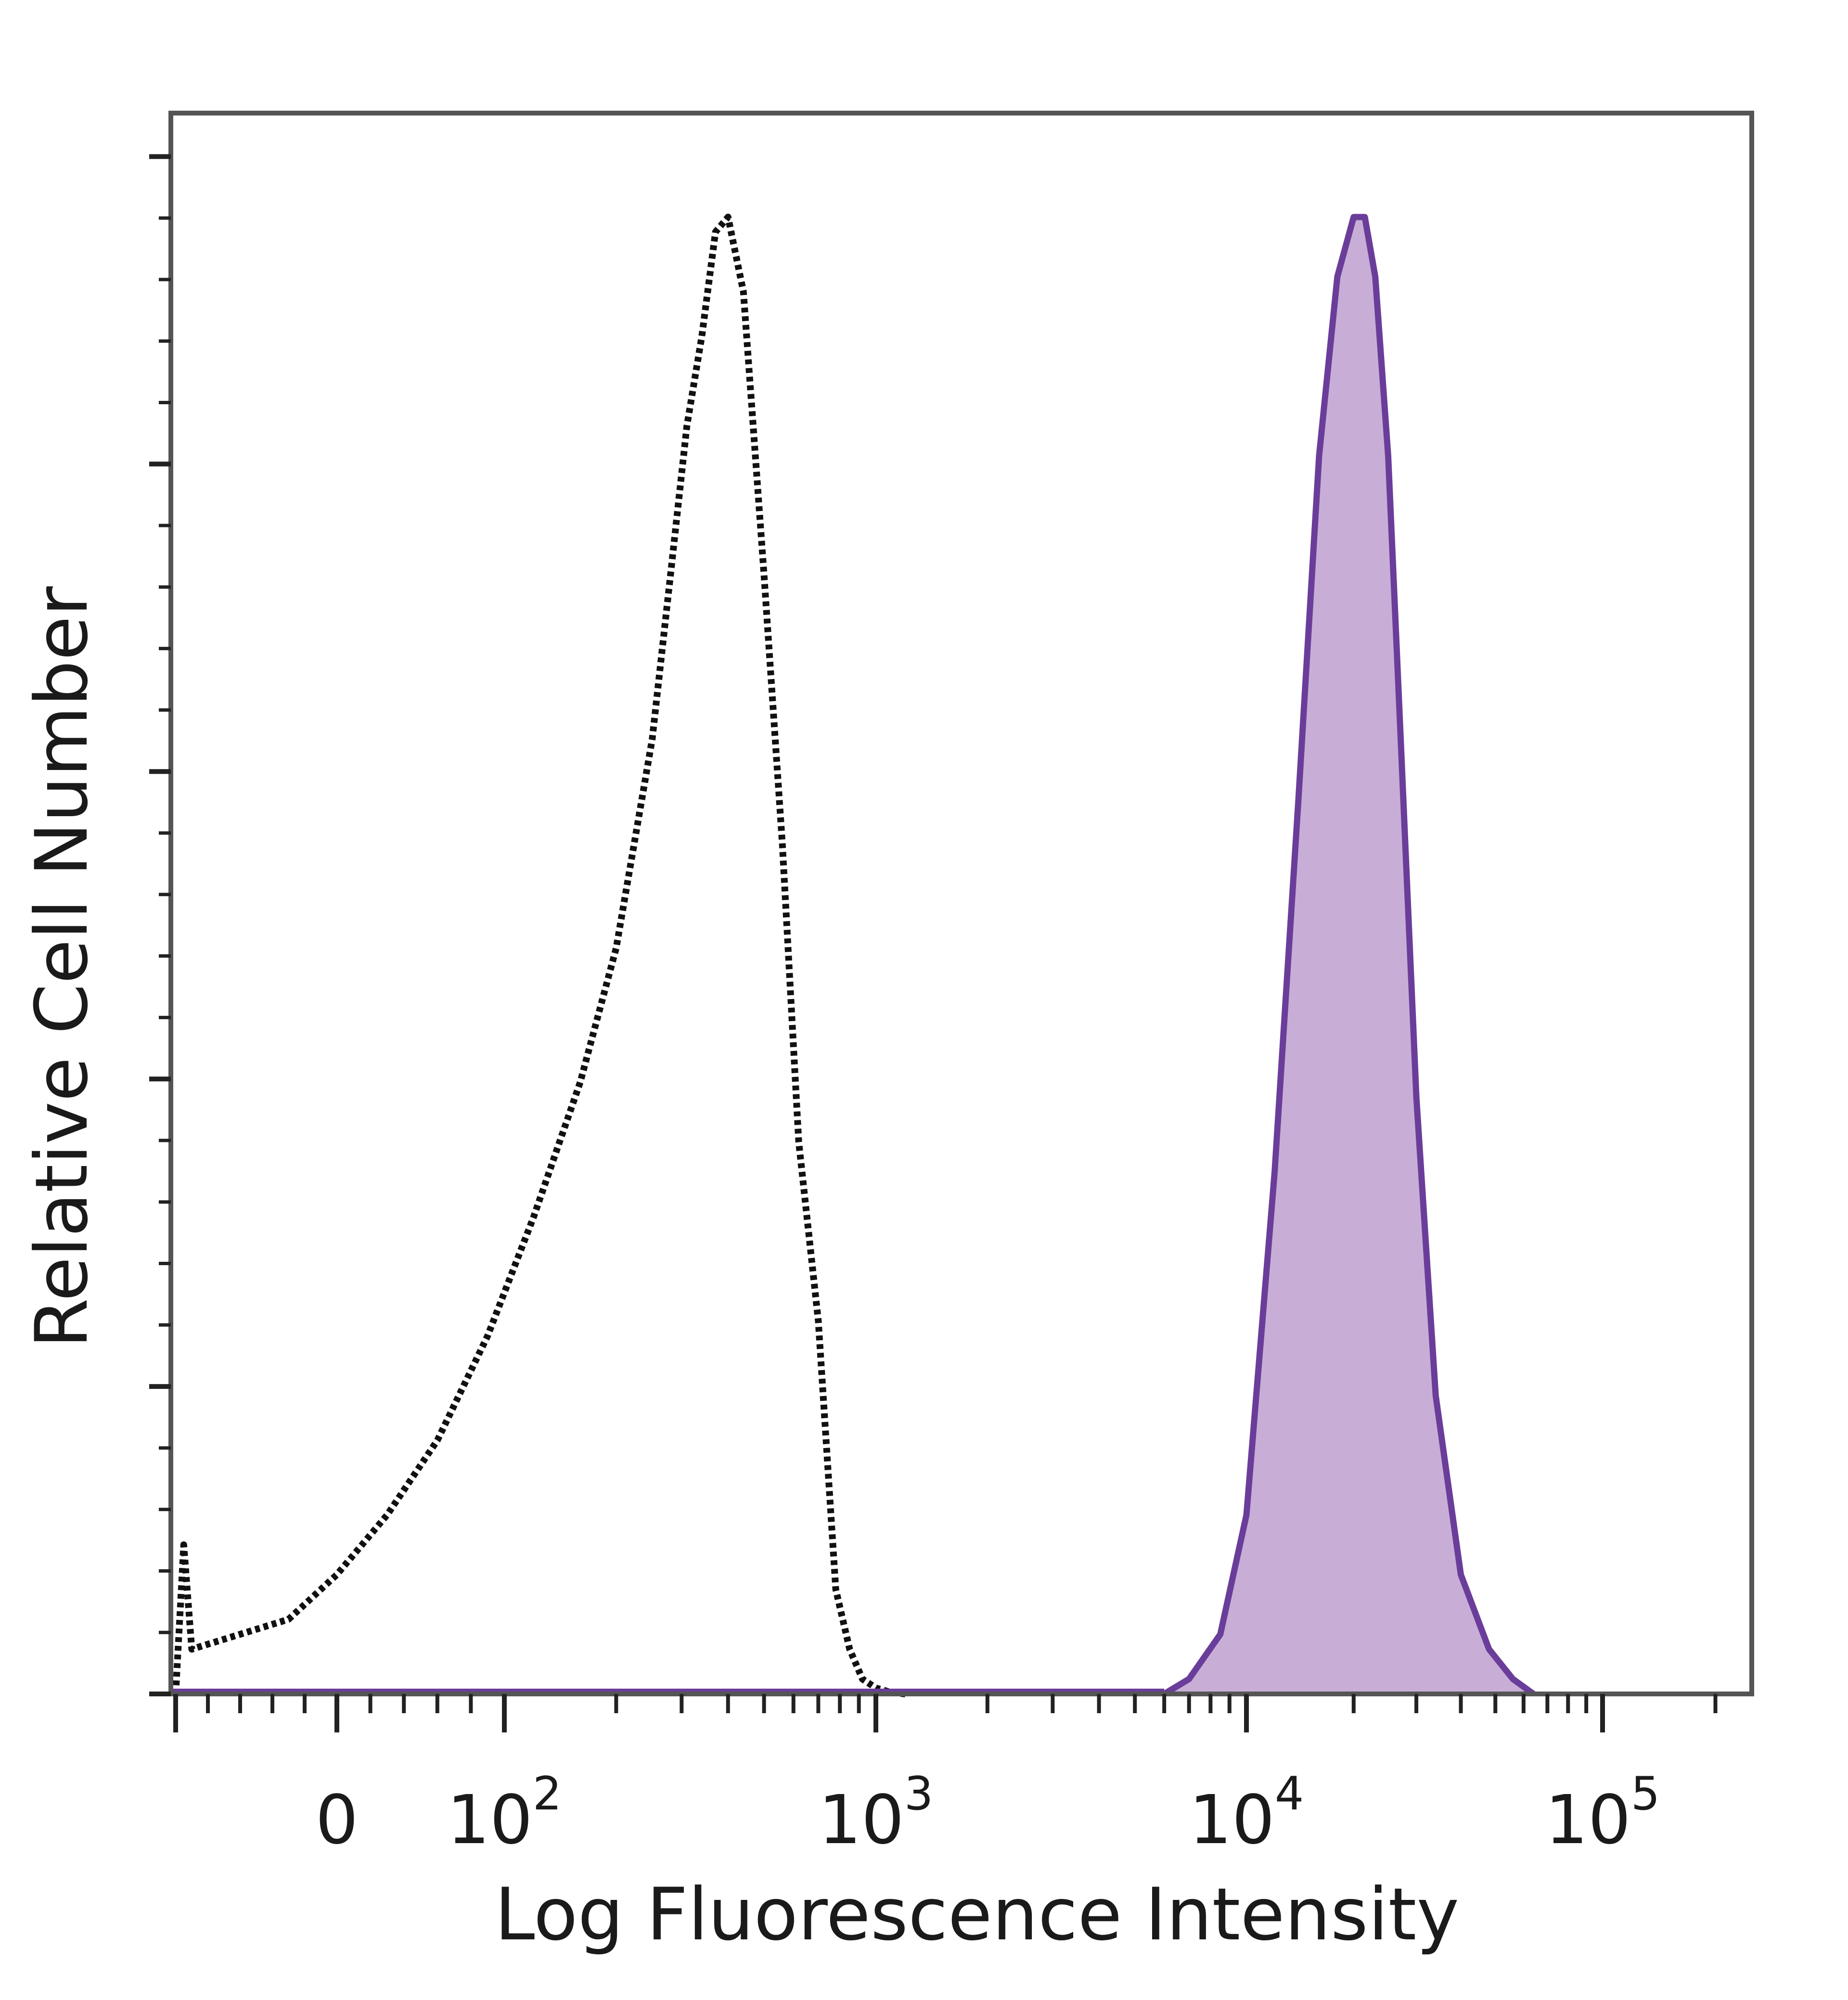  I want to click on x-axis-tick-labels: 0 10² 10³ 10⁴ 10⁵, so click(987, 1813).